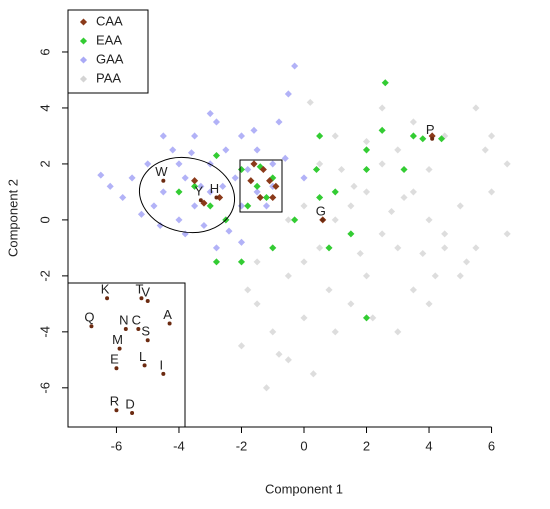 The width and height of the screenshot is (550, 509). Describe the element at coordinates (179, 445) in the screenshot. I see `x-tick-label: -4` at that location.